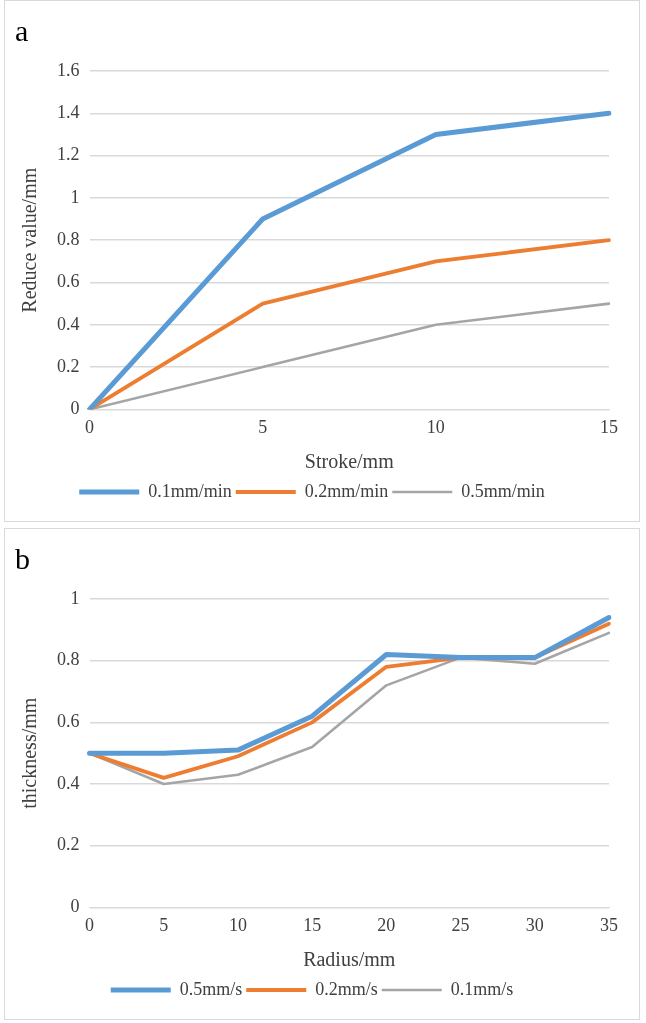 Image resolution: width=646 pixels, height=1023 pixels. I want to click on y-tick-label: 1.6, so click(68, 69).